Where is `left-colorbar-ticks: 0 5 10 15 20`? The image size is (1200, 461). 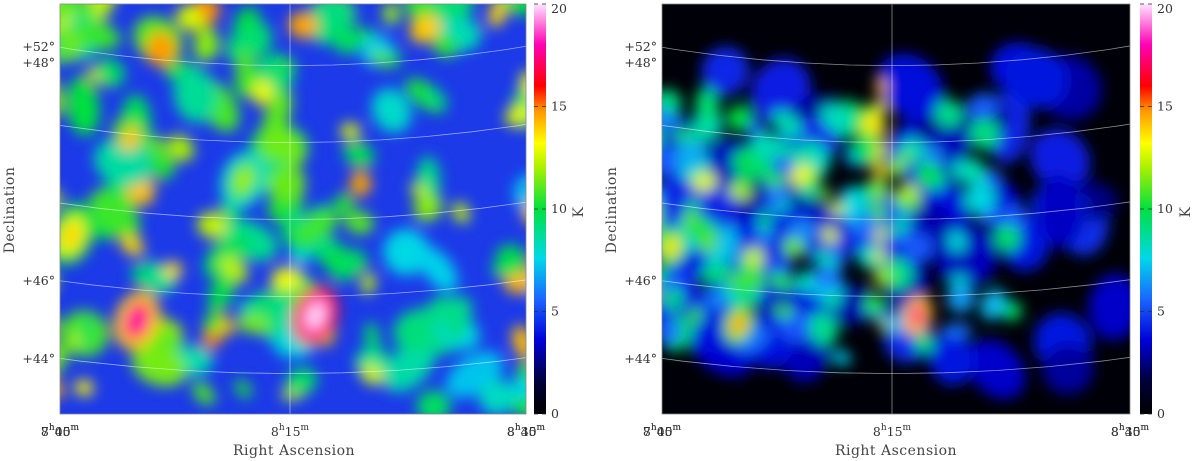 left-colorbar-ticks: 0 5 10 15 20 is located at coordinates (550, 211).